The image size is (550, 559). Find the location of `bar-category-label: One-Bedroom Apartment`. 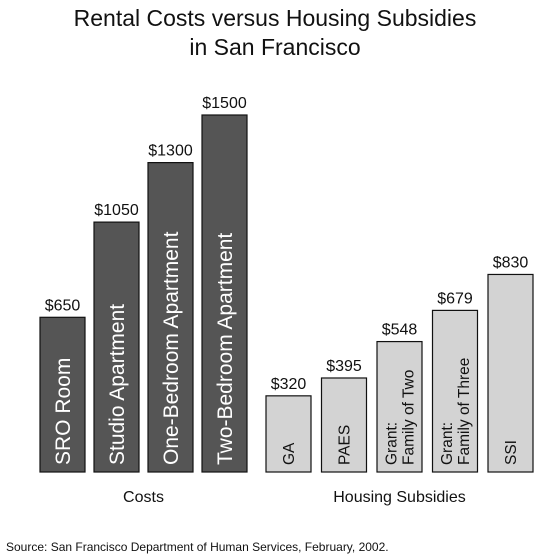

bar-category-label: One-Bedroom Apartment is located at coordinates (171, 348).